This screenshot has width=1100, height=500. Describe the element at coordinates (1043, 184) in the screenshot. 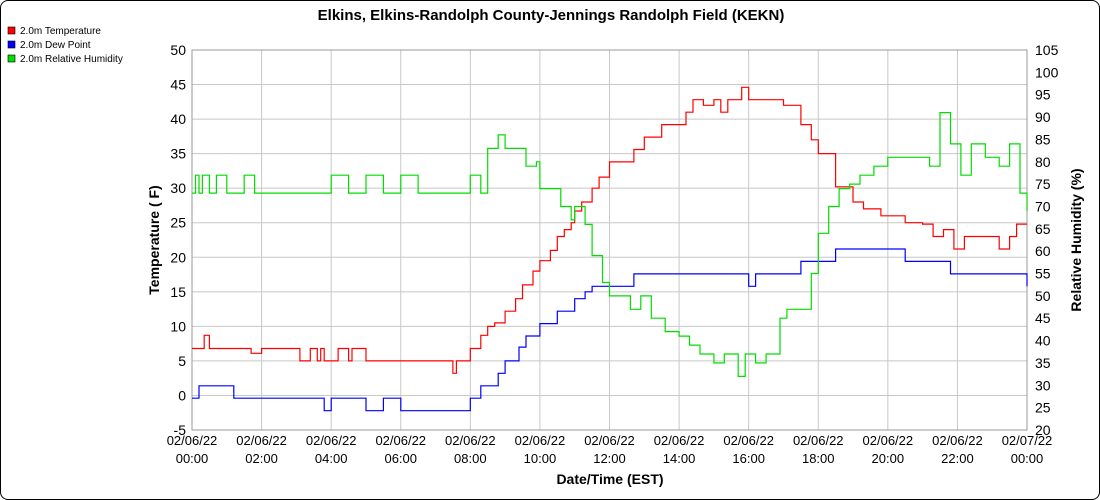

I see `y2-tick-label: 75` at that location.